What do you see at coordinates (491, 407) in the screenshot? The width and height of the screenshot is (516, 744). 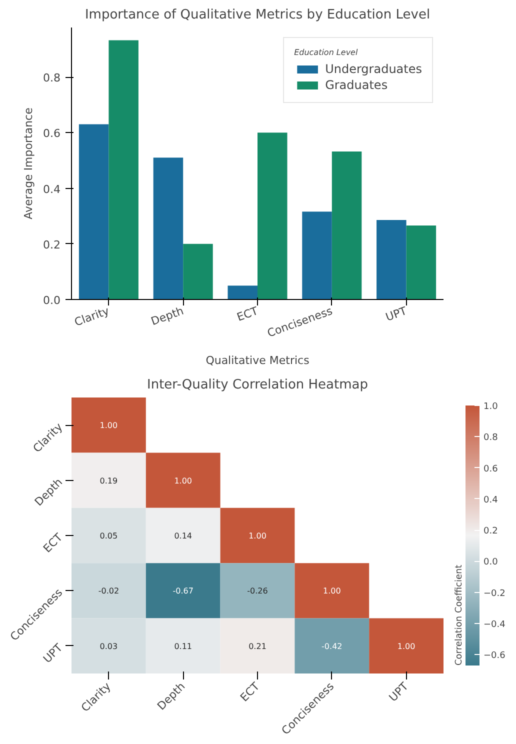 I see `color-bar-label: 1.0` at bounding box center [491, 407].